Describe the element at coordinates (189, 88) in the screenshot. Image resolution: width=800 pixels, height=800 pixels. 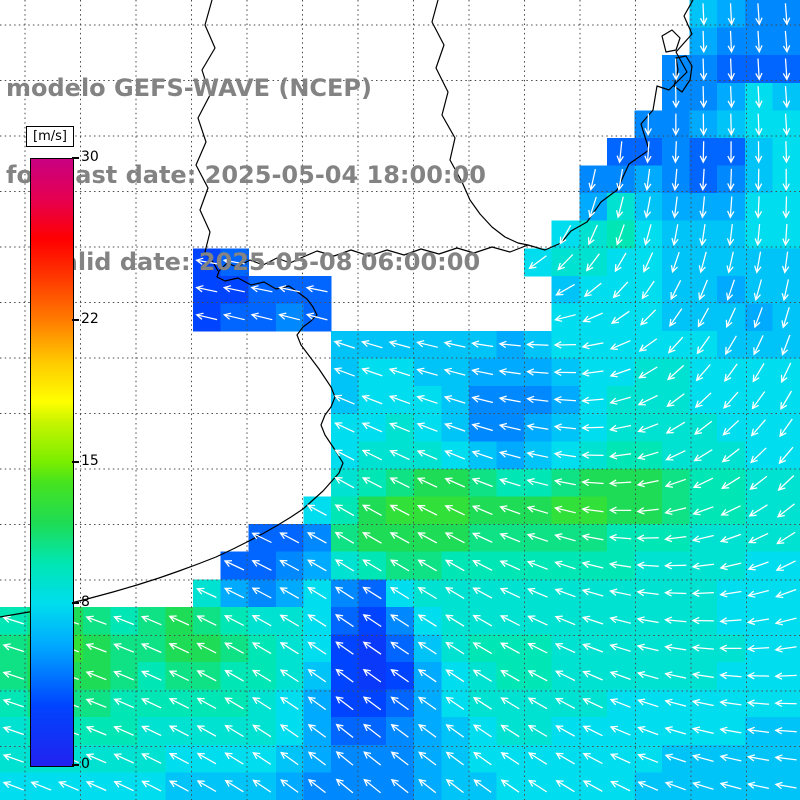
I see `model-title: modelo GEFS-WAVE (NCEP)` at that location.